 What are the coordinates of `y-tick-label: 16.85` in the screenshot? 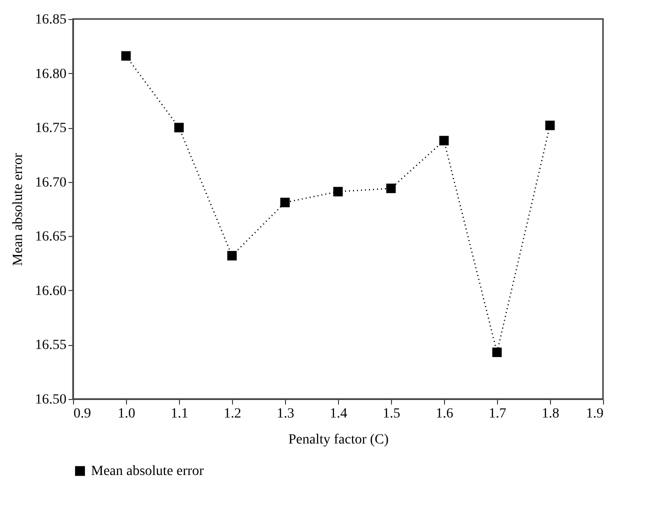 It's located at (50, 20).